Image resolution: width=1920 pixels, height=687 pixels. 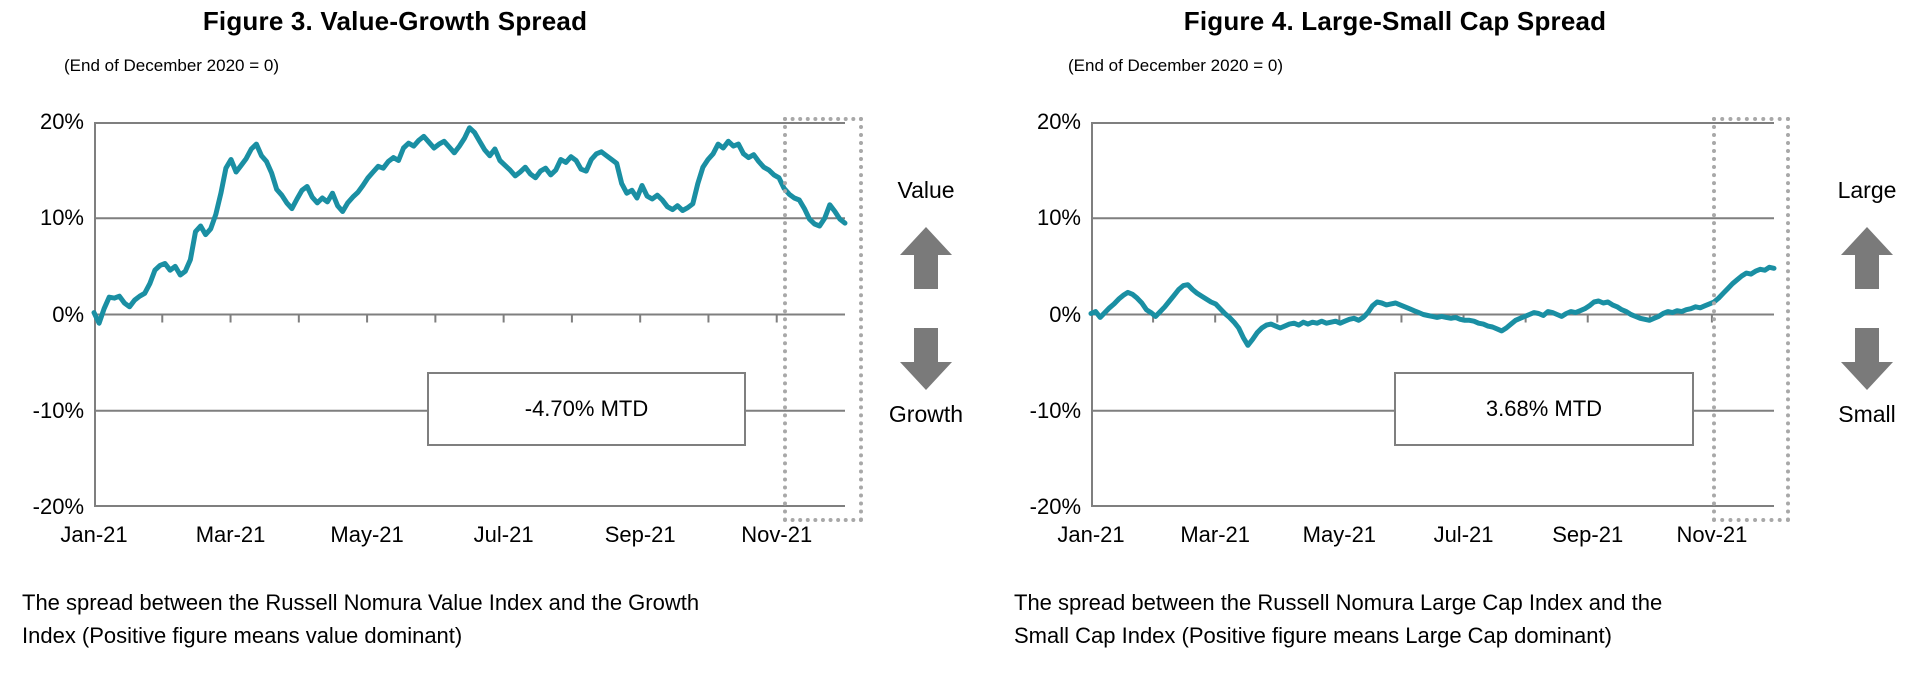 What do you see at coordinates (395, 21) in the screenshot?
I see `figure-title: Figure 3. Value-Growth Spread` at bounding box center [395, 21].